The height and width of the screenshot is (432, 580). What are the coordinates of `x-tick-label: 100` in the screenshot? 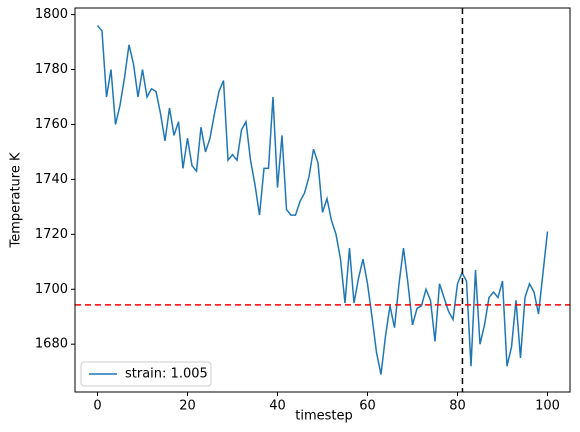 It's located at (547, 406).